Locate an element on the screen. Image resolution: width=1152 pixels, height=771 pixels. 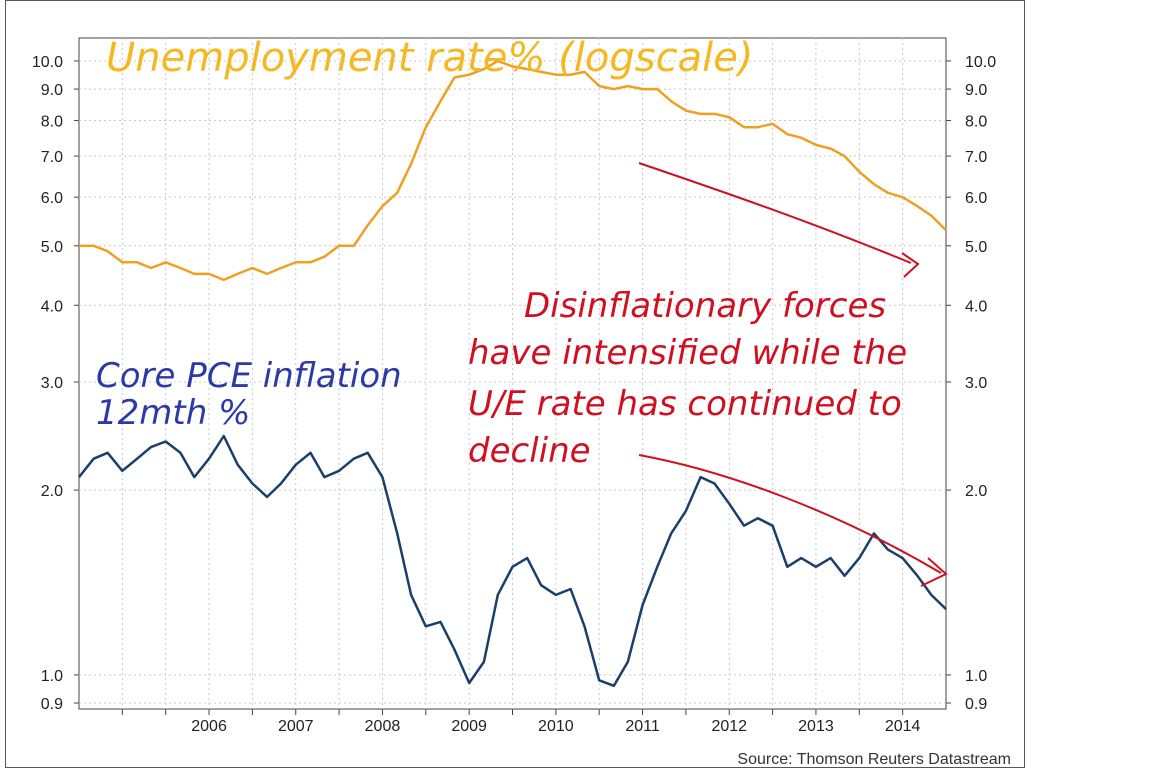
y-tick-label-right: 6.0 is located at coordinates (976, 198).